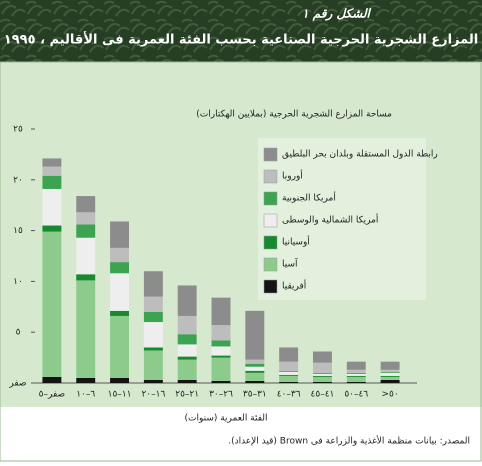 The height and width of the screenshot is (466, 482). I want to click on y-tick-label: ٢٠, so click(18, 180).